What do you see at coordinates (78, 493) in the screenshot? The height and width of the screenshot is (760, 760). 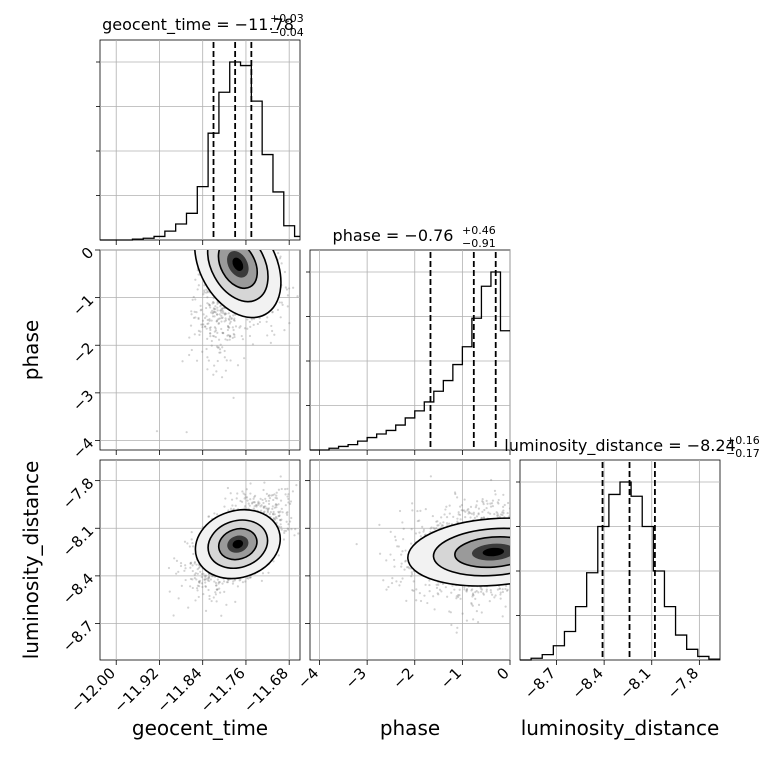 I see `ytick-label-luminosity_distance: −7.8` at bounding box center [78, 493].